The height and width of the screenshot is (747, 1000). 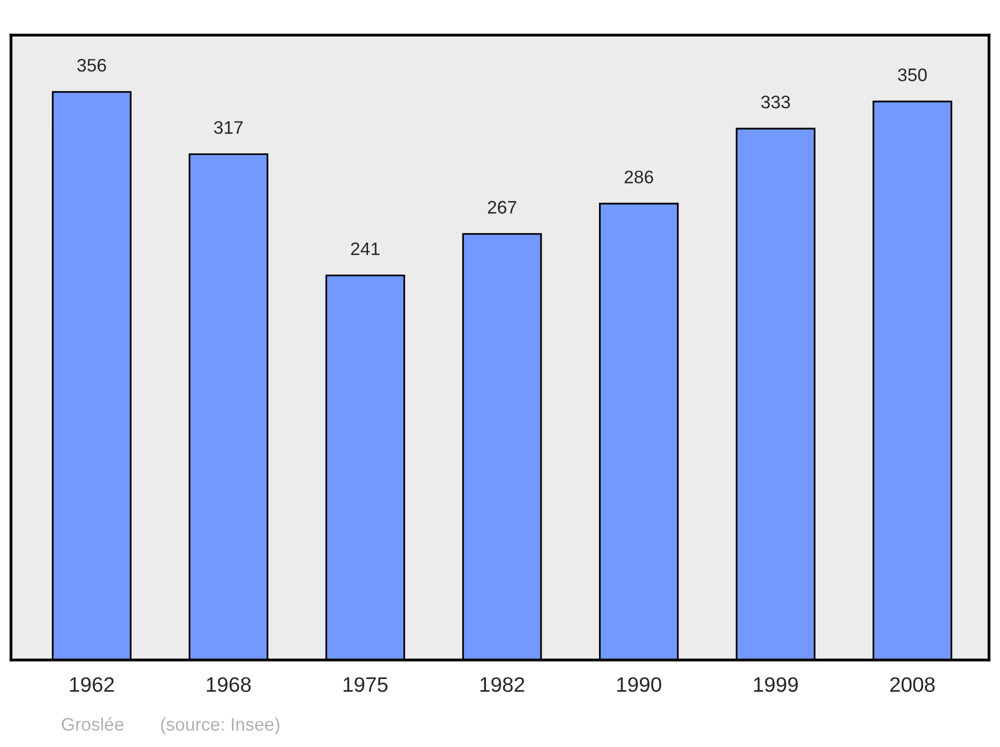 What do you see at coordinates (220, 725) in the screenshot?
I see `text: (source: Insee)` at bounding box center [220, 725].